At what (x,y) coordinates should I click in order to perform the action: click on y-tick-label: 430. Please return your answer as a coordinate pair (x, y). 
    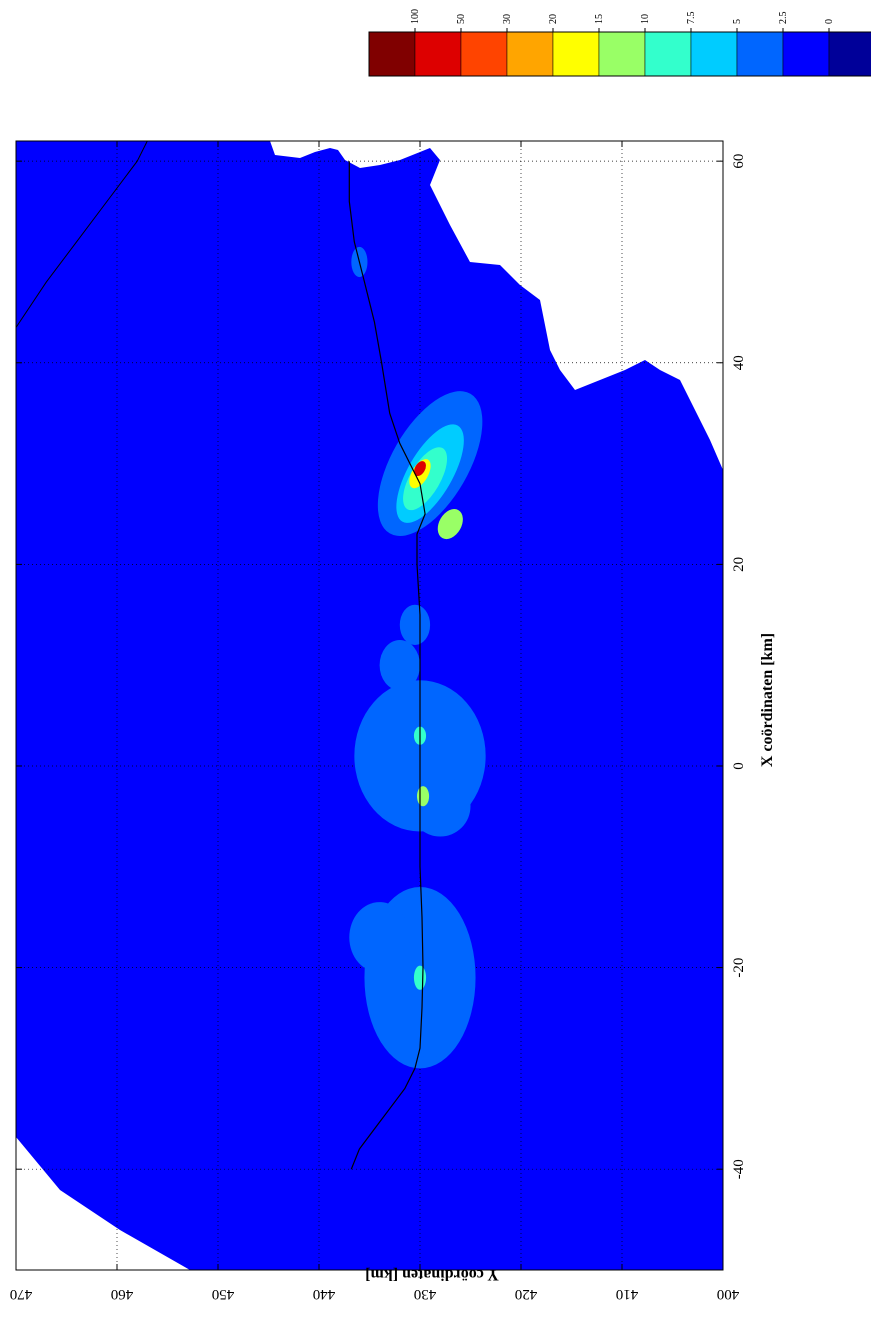
    Looking at the image, I should click on (425, 1294).